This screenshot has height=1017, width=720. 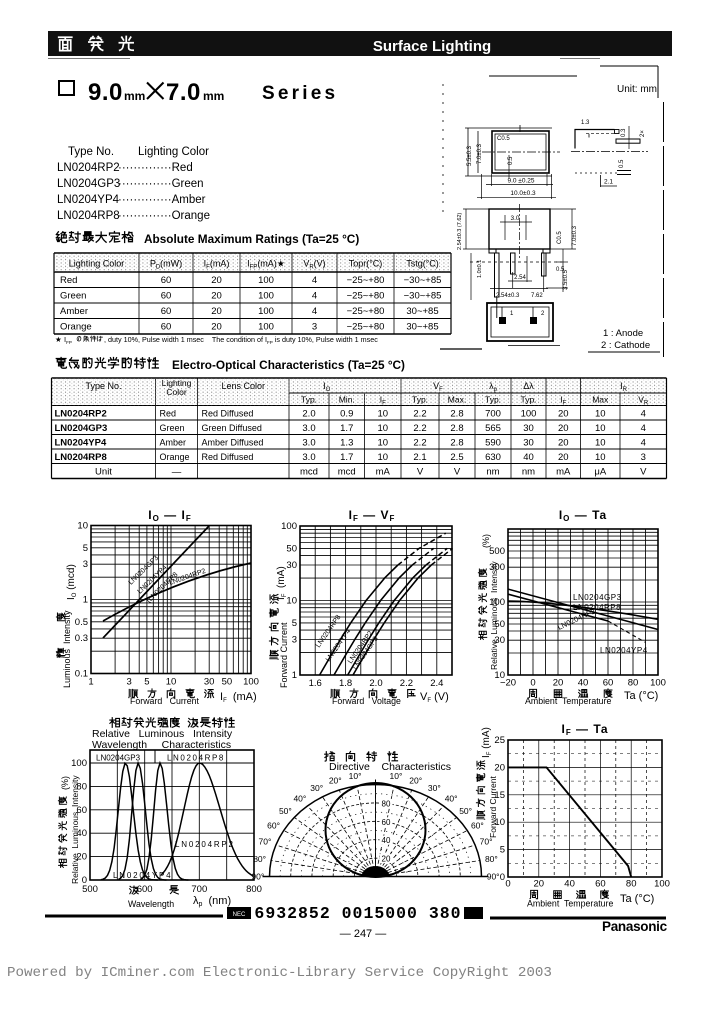 What do you see at coordinates (251, 239) in the screenshot?
I see `svg-text:Absolute Maximum Ratings (Ta=2: Absolute Maximum Ratings (Ta=25 °C)` at bounding box center [251, 239].